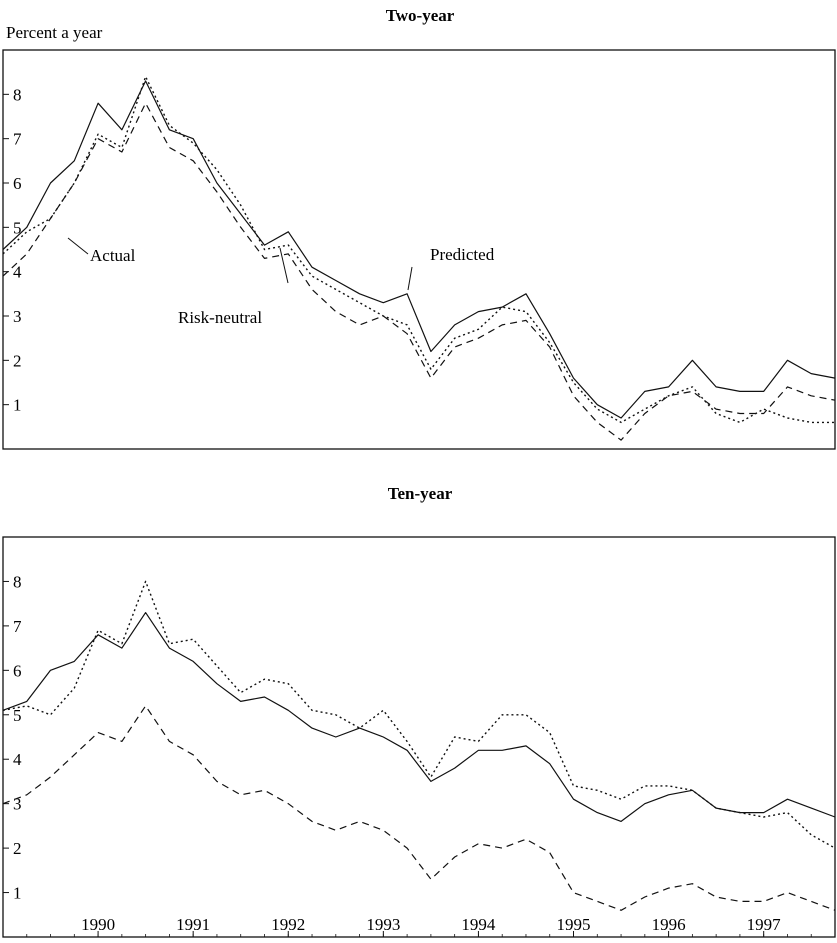  Describe the element at coordinates (284, 265) in the screenshot. I see `risk-neutral-leader-line` at that location.